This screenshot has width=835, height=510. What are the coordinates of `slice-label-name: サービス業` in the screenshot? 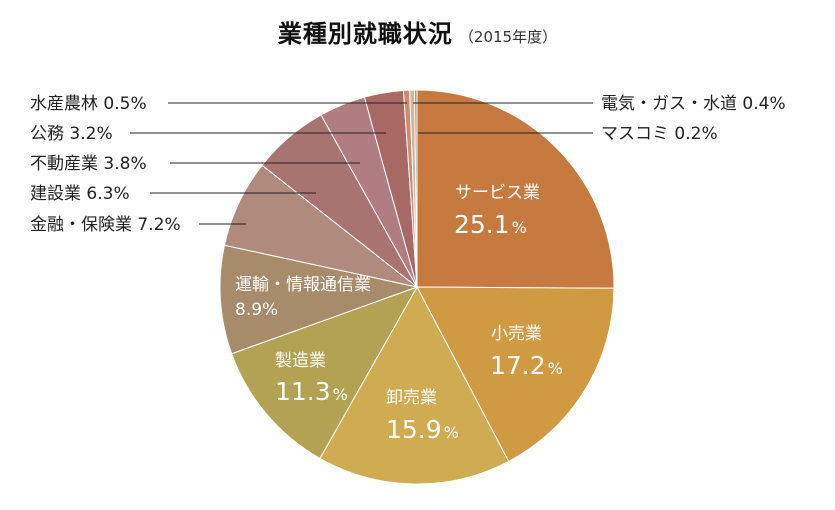 It's located at (497, 193).